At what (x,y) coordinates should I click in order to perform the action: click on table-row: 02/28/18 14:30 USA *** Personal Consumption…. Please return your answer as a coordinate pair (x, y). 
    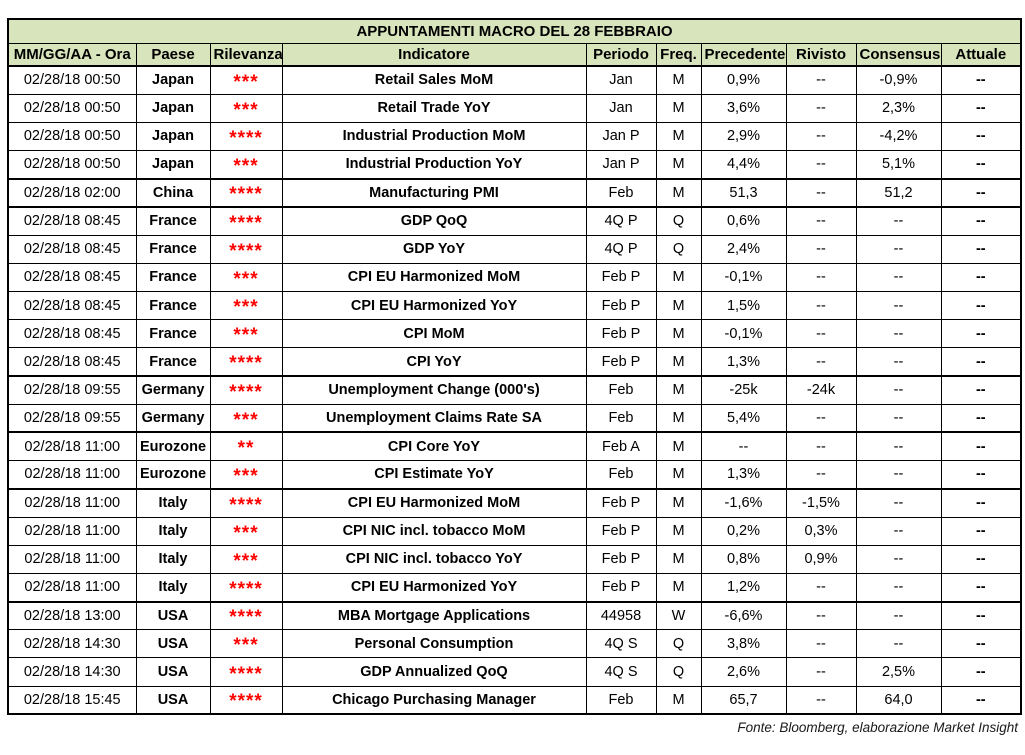
    Looking at the image, I should click on (514, 644).